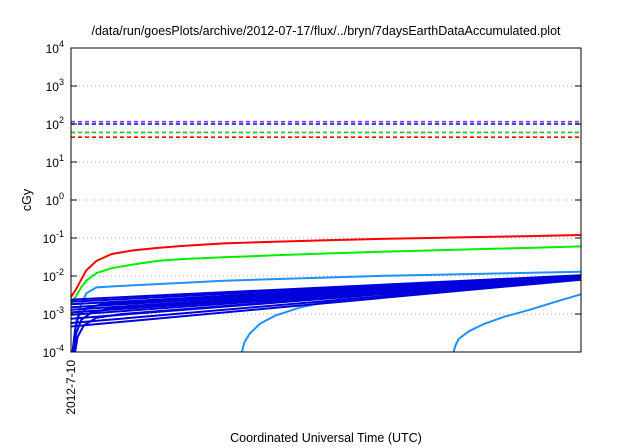  What do you see at coordinates (61, 82) in the screenshot?
I see `y-tick-exponent: 3` at bounding box center [61, 82].